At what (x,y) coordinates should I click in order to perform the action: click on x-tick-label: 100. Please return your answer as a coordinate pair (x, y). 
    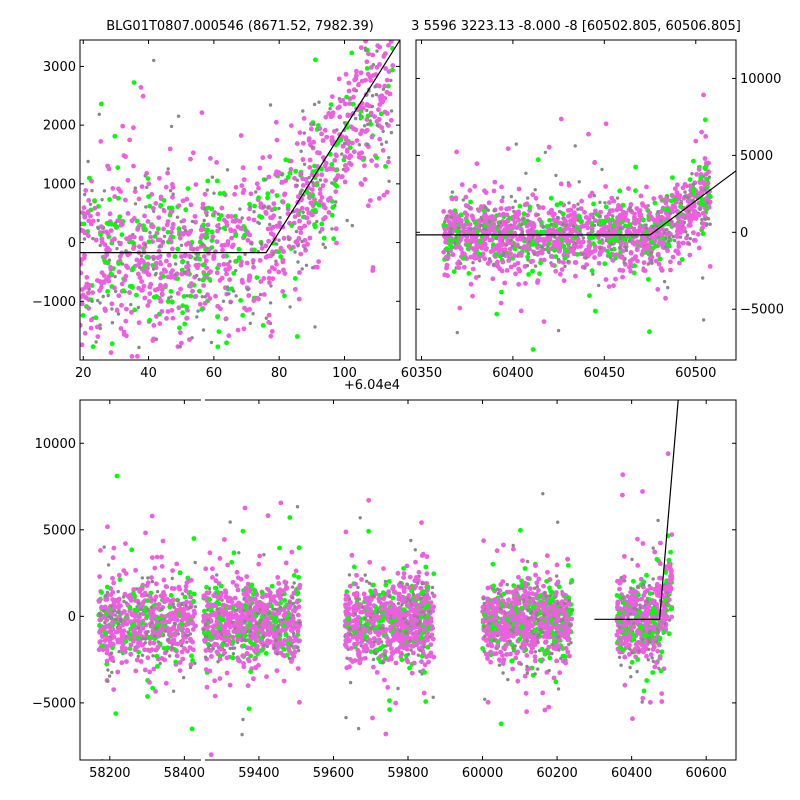
    Looking at the image, I should click on (344, 373).